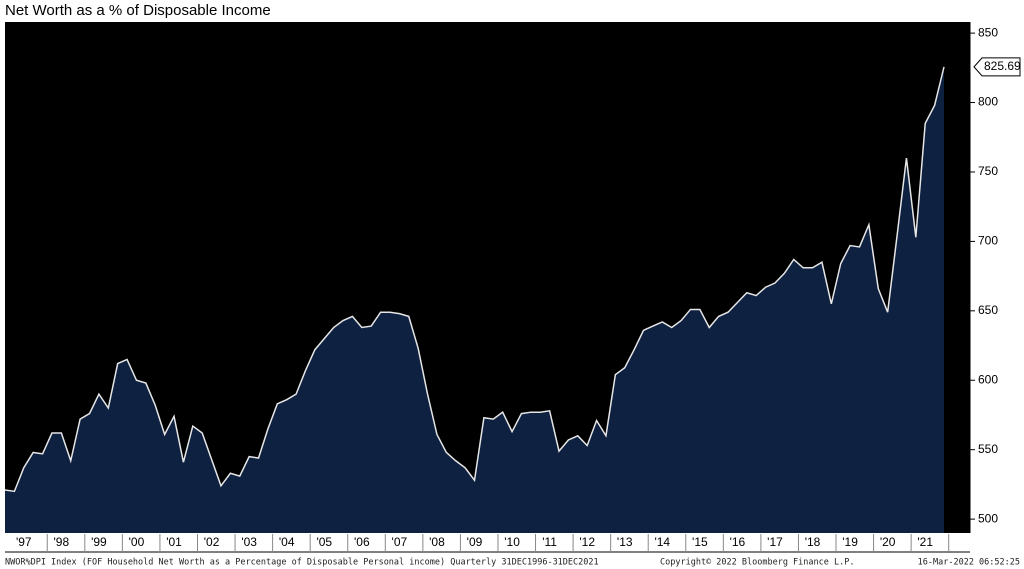 The height and width of the screenshot is (569, 1024). I want to click on x-tick-label: '20, so click(888, 542).